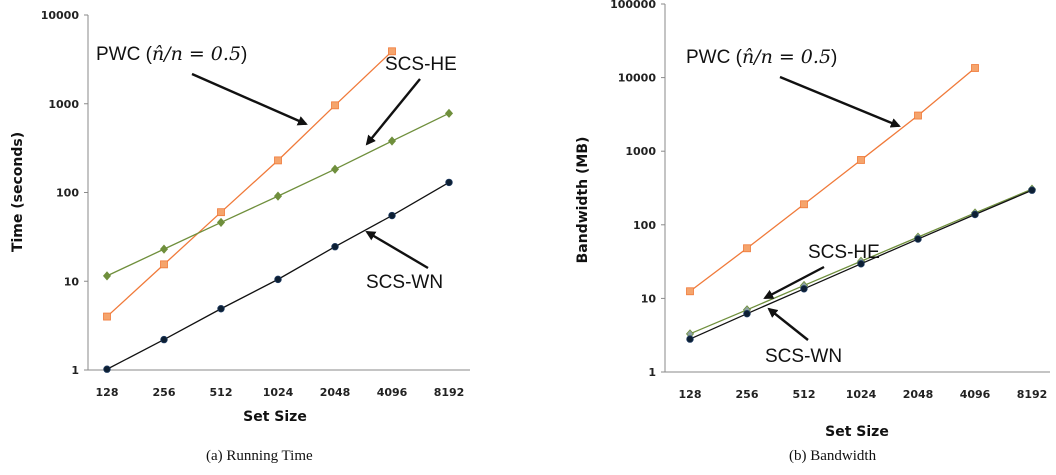 The height and width of the screenshot is (475, 1056). What do you see at coordinates (583, 200) in the screenshot?
I see `y-axis-label: Bandwidth (MB)` at bounding box center [583, 200].